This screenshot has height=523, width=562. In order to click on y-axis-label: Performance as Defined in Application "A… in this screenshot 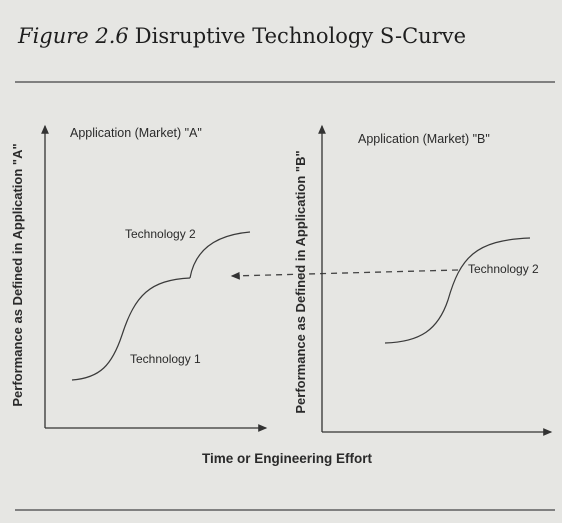, I will do `click(17, 274)`.